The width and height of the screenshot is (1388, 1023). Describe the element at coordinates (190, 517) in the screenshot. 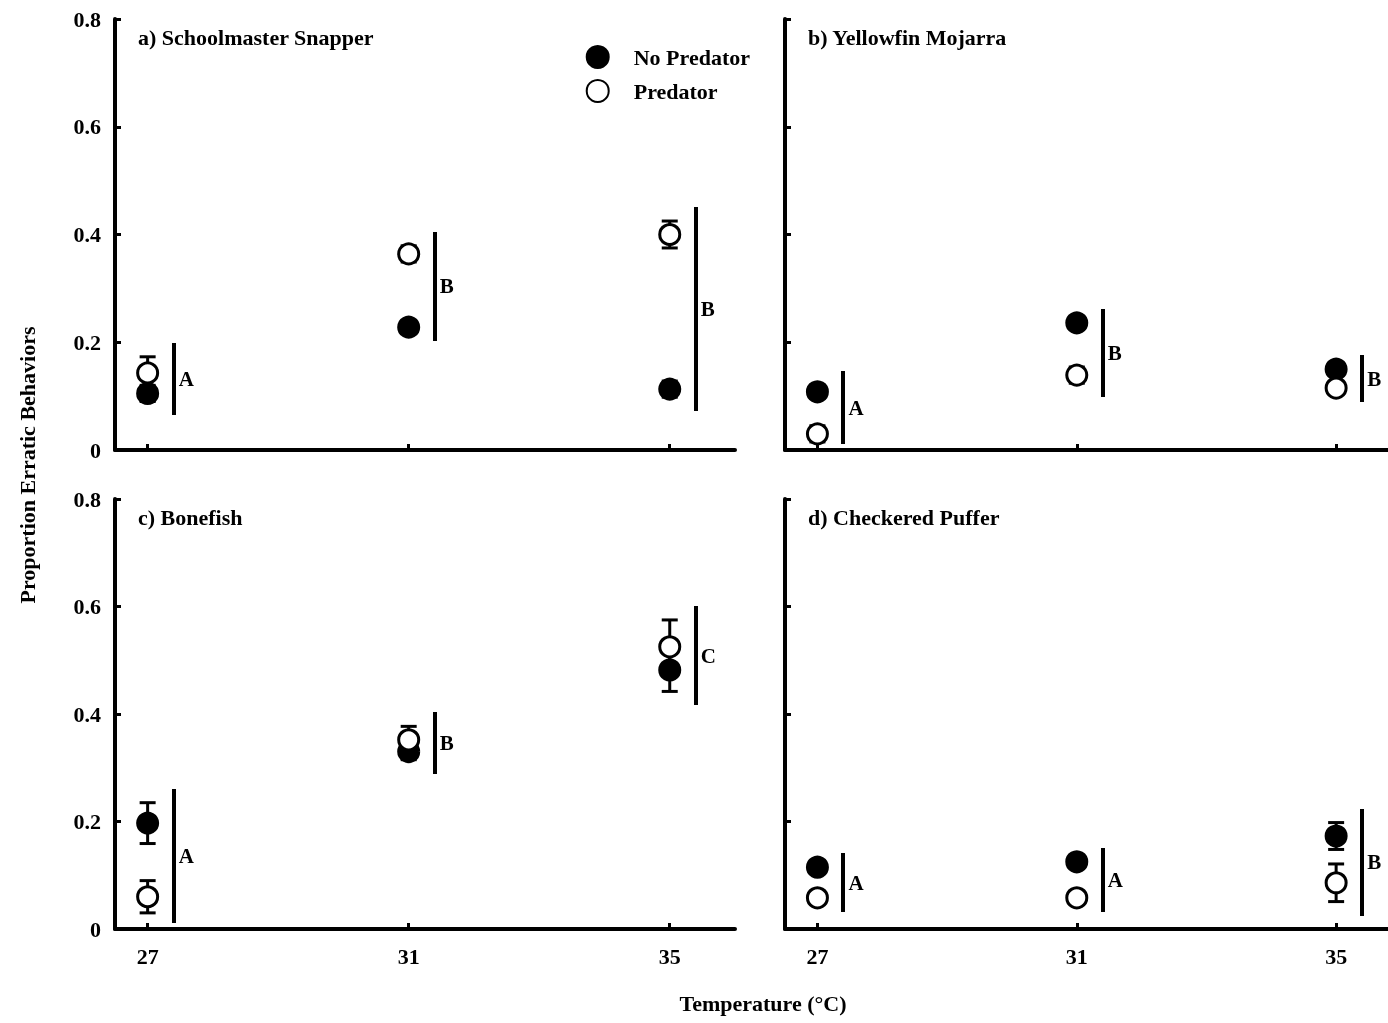

I see `chart-title: c) Bonefish` at that location.